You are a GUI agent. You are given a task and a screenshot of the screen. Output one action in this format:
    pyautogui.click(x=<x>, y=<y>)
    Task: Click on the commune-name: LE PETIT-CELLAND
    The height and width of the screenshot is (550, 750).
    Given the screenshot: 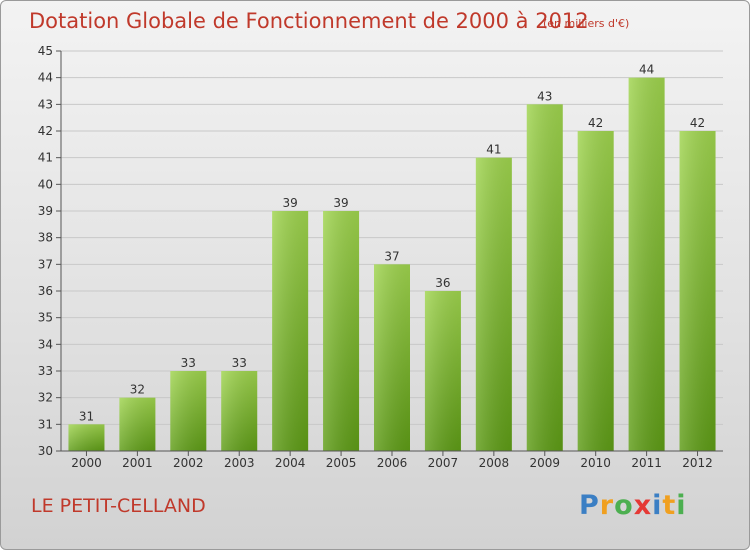 What is the action you would take?
    pyautogui.click(x=118, y=506)
    